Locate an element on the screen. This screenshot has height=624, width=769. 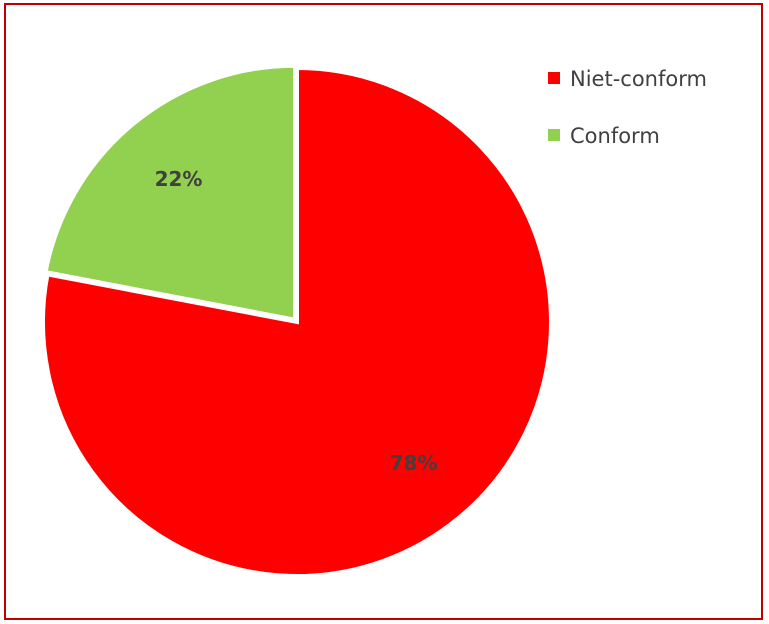
legend-swatch-niet-conform is located at coordinates (554, 78).